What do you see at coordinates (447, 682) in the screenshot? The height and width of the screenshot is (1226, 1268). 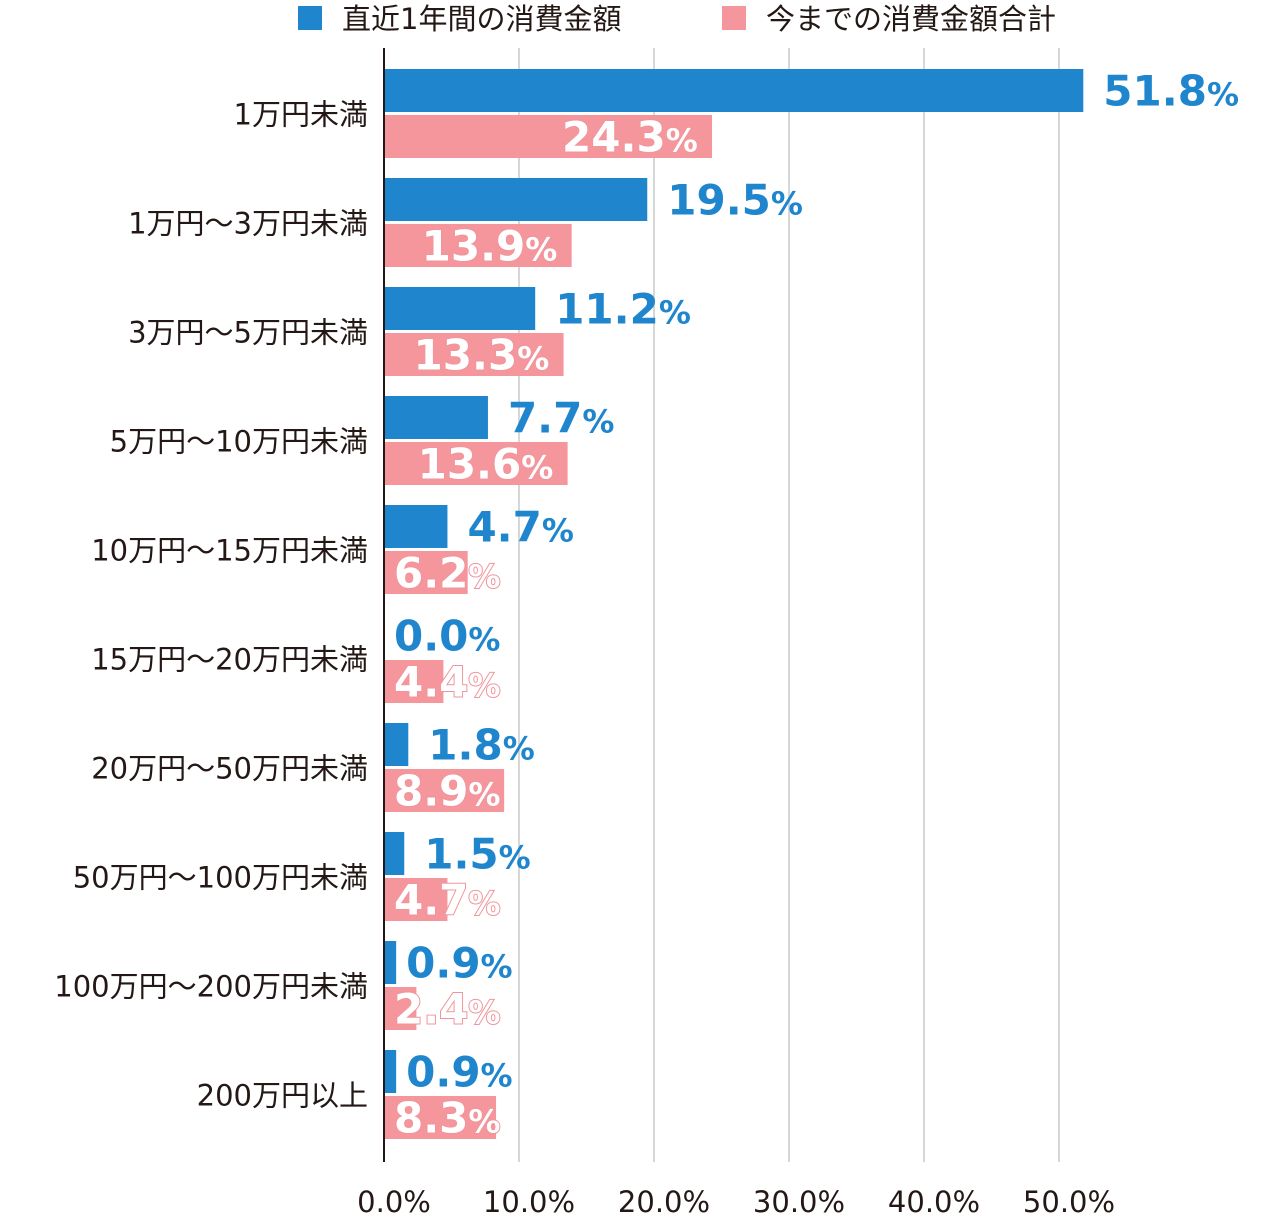 I see `value-label-s2-5: 4.4%` at bounding box center [447, 682].